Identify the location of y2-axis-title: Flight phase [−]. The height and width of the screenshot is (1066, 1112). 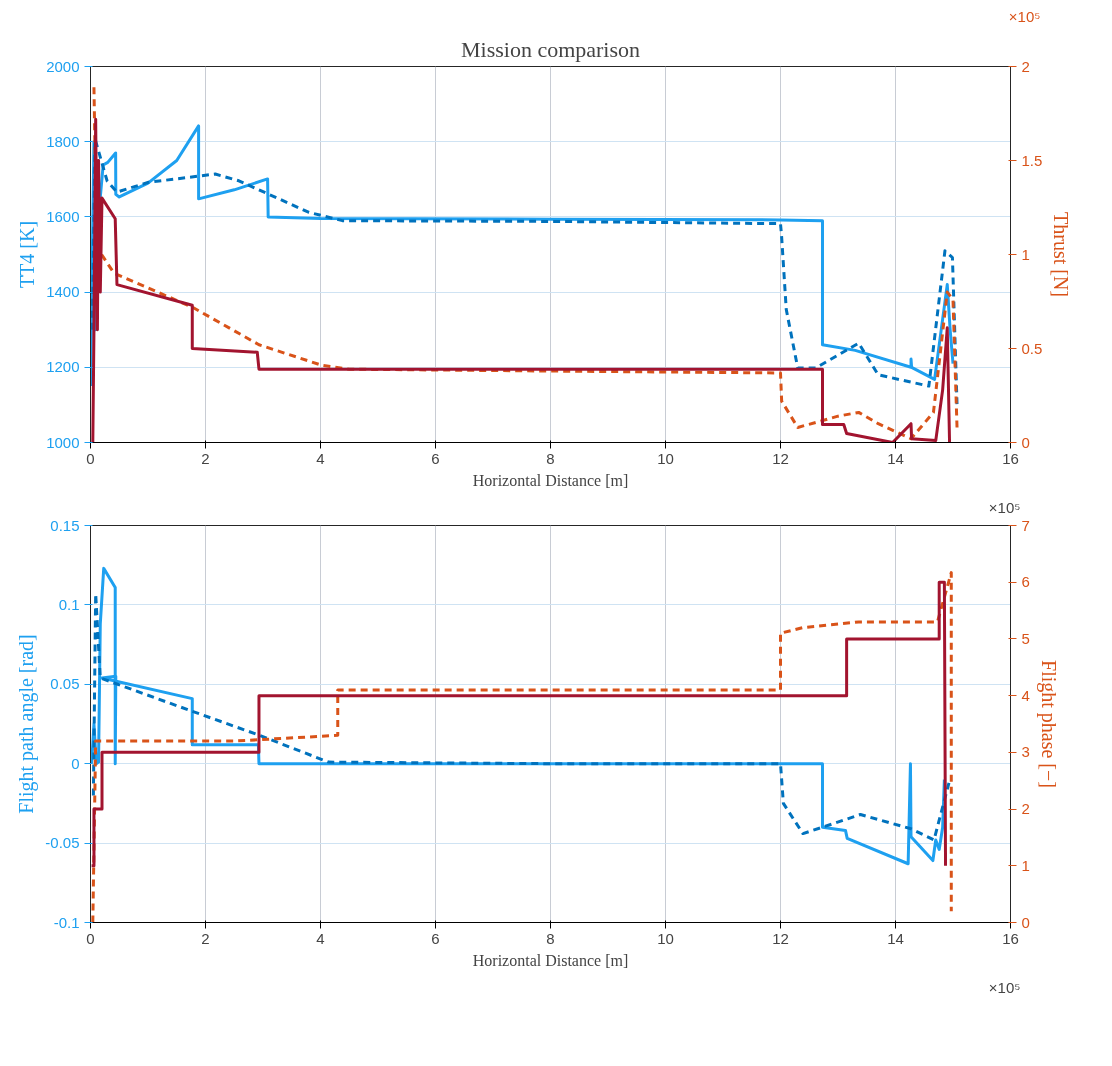
(1048, 724).